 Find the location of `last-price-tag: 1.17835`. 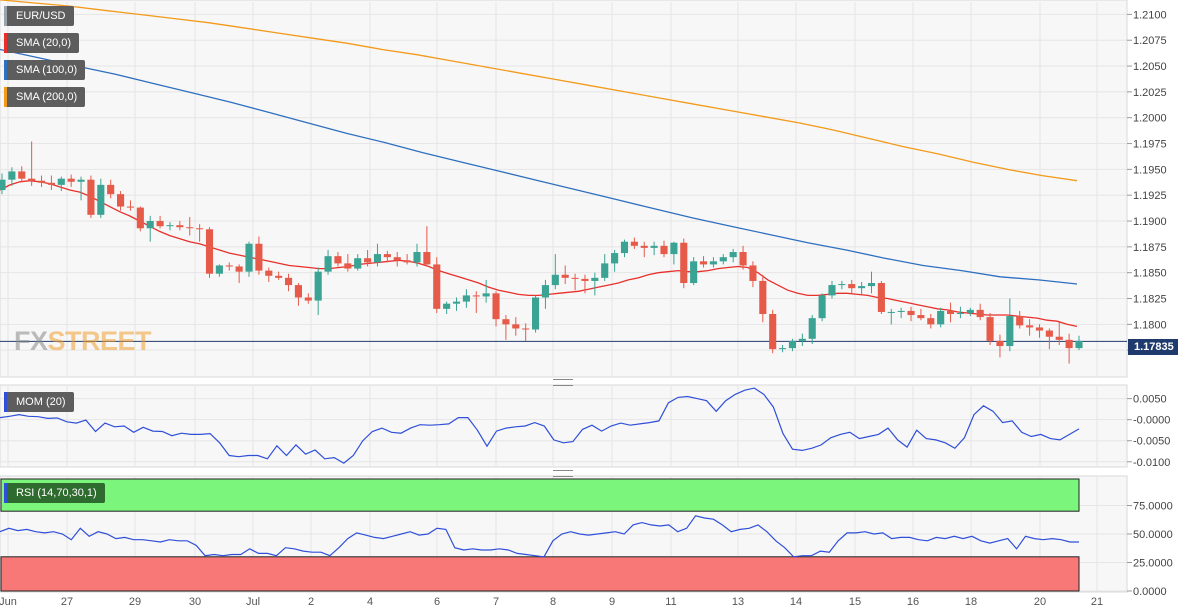

last-price-tag: 1.17835 is located at coordinates (1153, 347).